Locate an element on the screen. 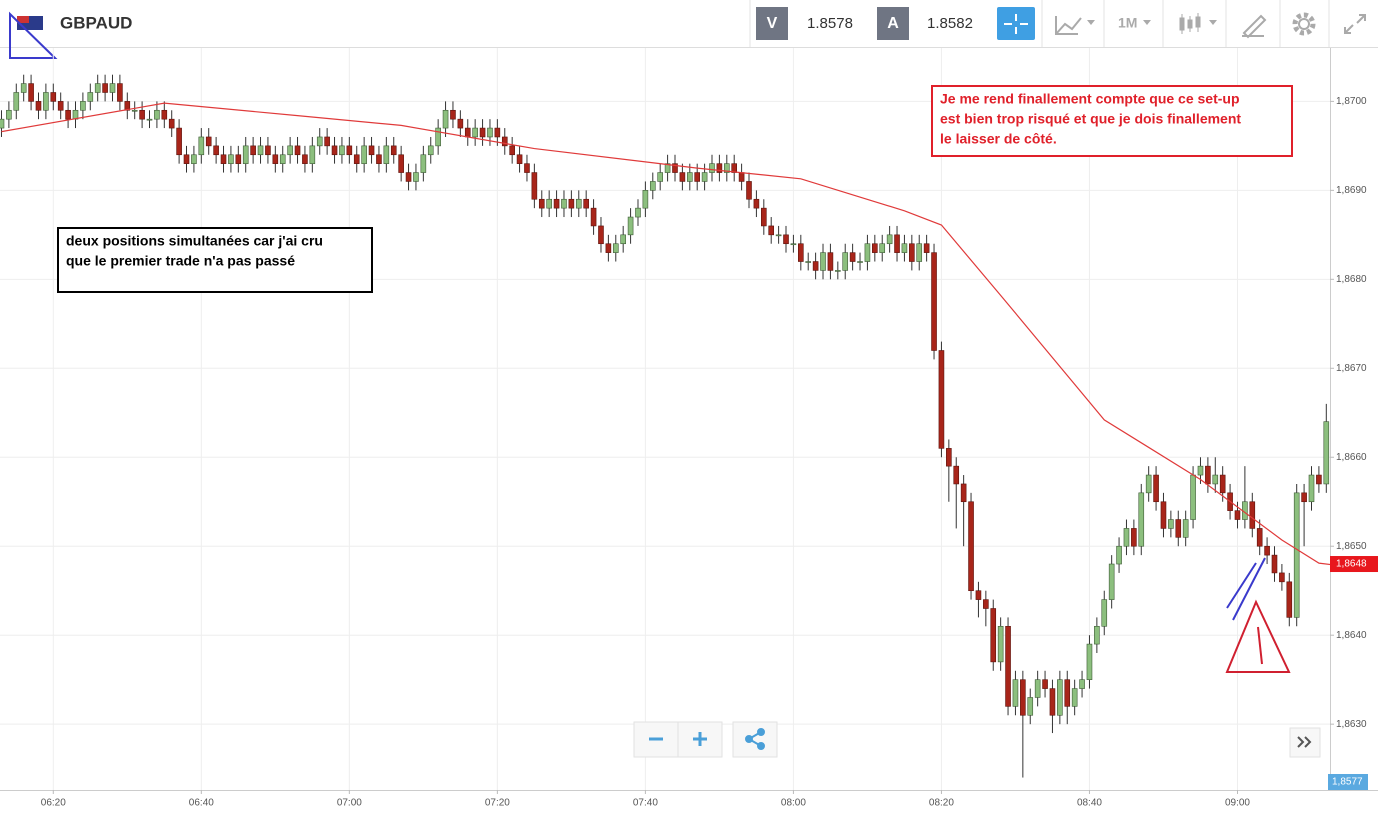 The height and width of the screenshot is (828, 1378). settings-icon is located at coordinates (1304, 24).